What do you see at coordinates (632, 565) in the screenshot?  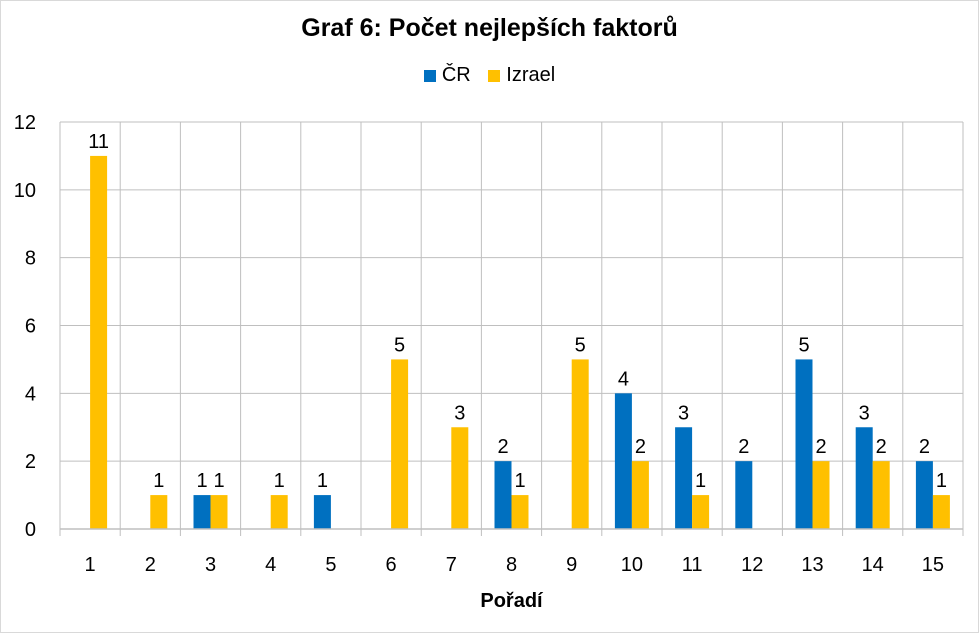 I see `x-tick-label: 10` at bounding box center [632, 565].